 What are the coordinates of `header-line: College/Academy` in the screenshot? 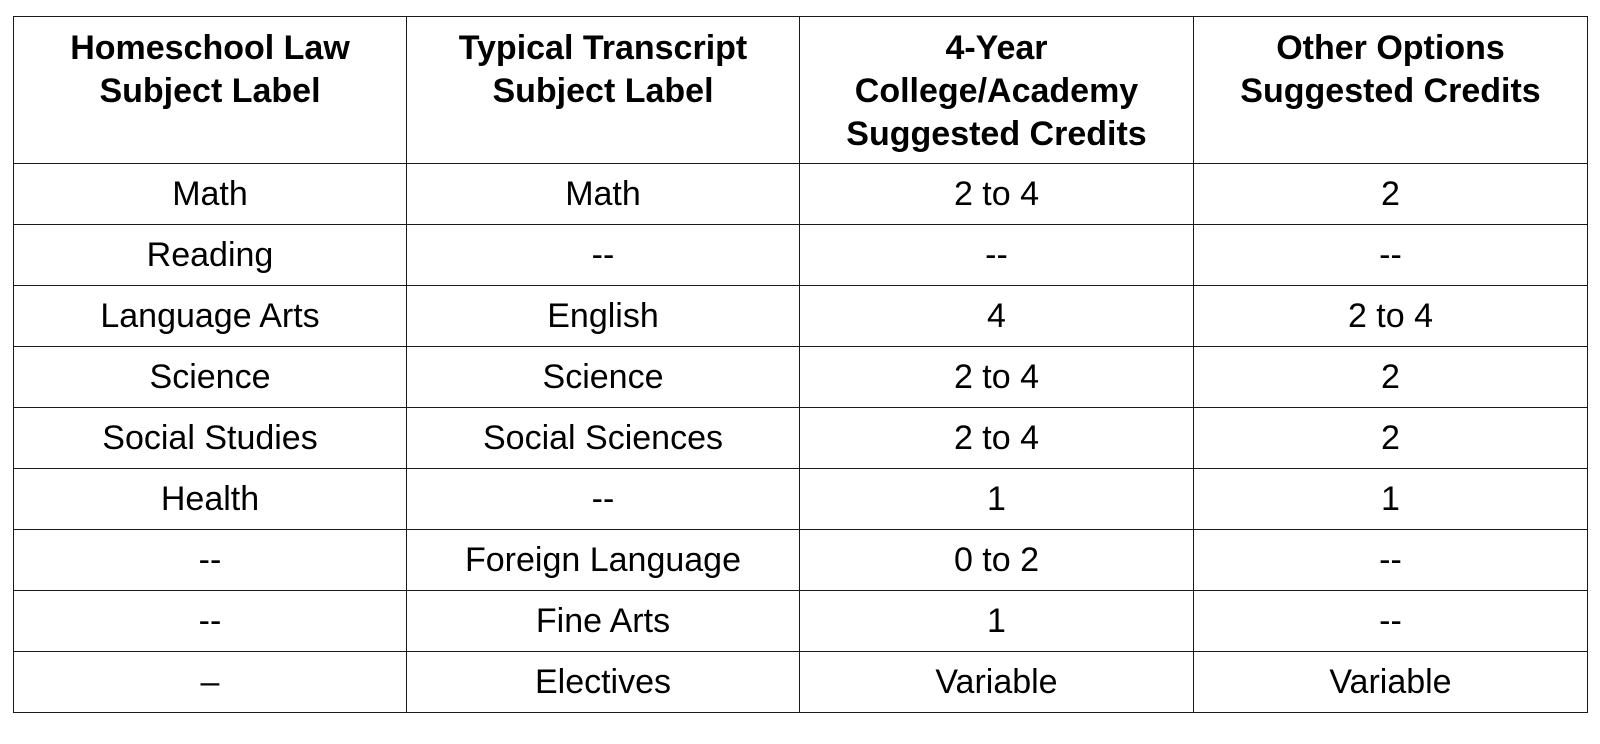 It's located at (996, 91).